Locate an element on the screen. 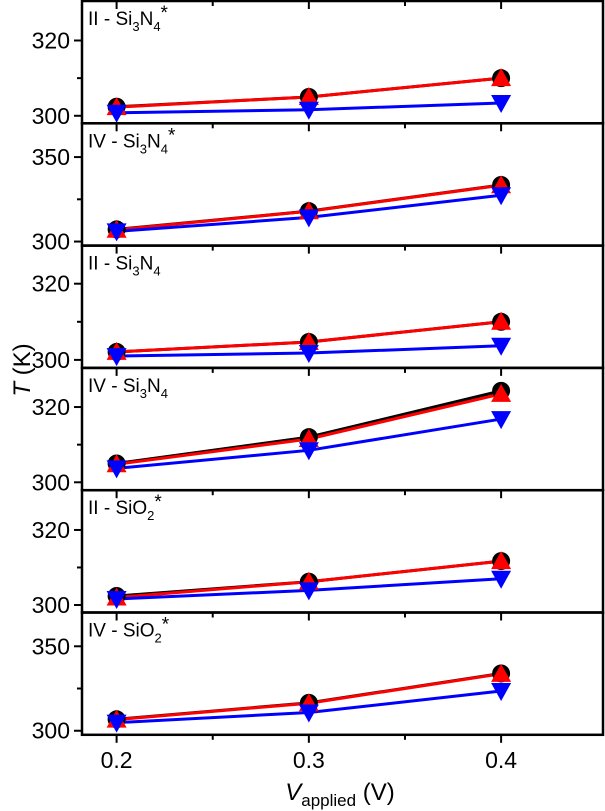 The height and width of the screenshot is (811, 605). panel-frame is located at coordinates (342, 674).